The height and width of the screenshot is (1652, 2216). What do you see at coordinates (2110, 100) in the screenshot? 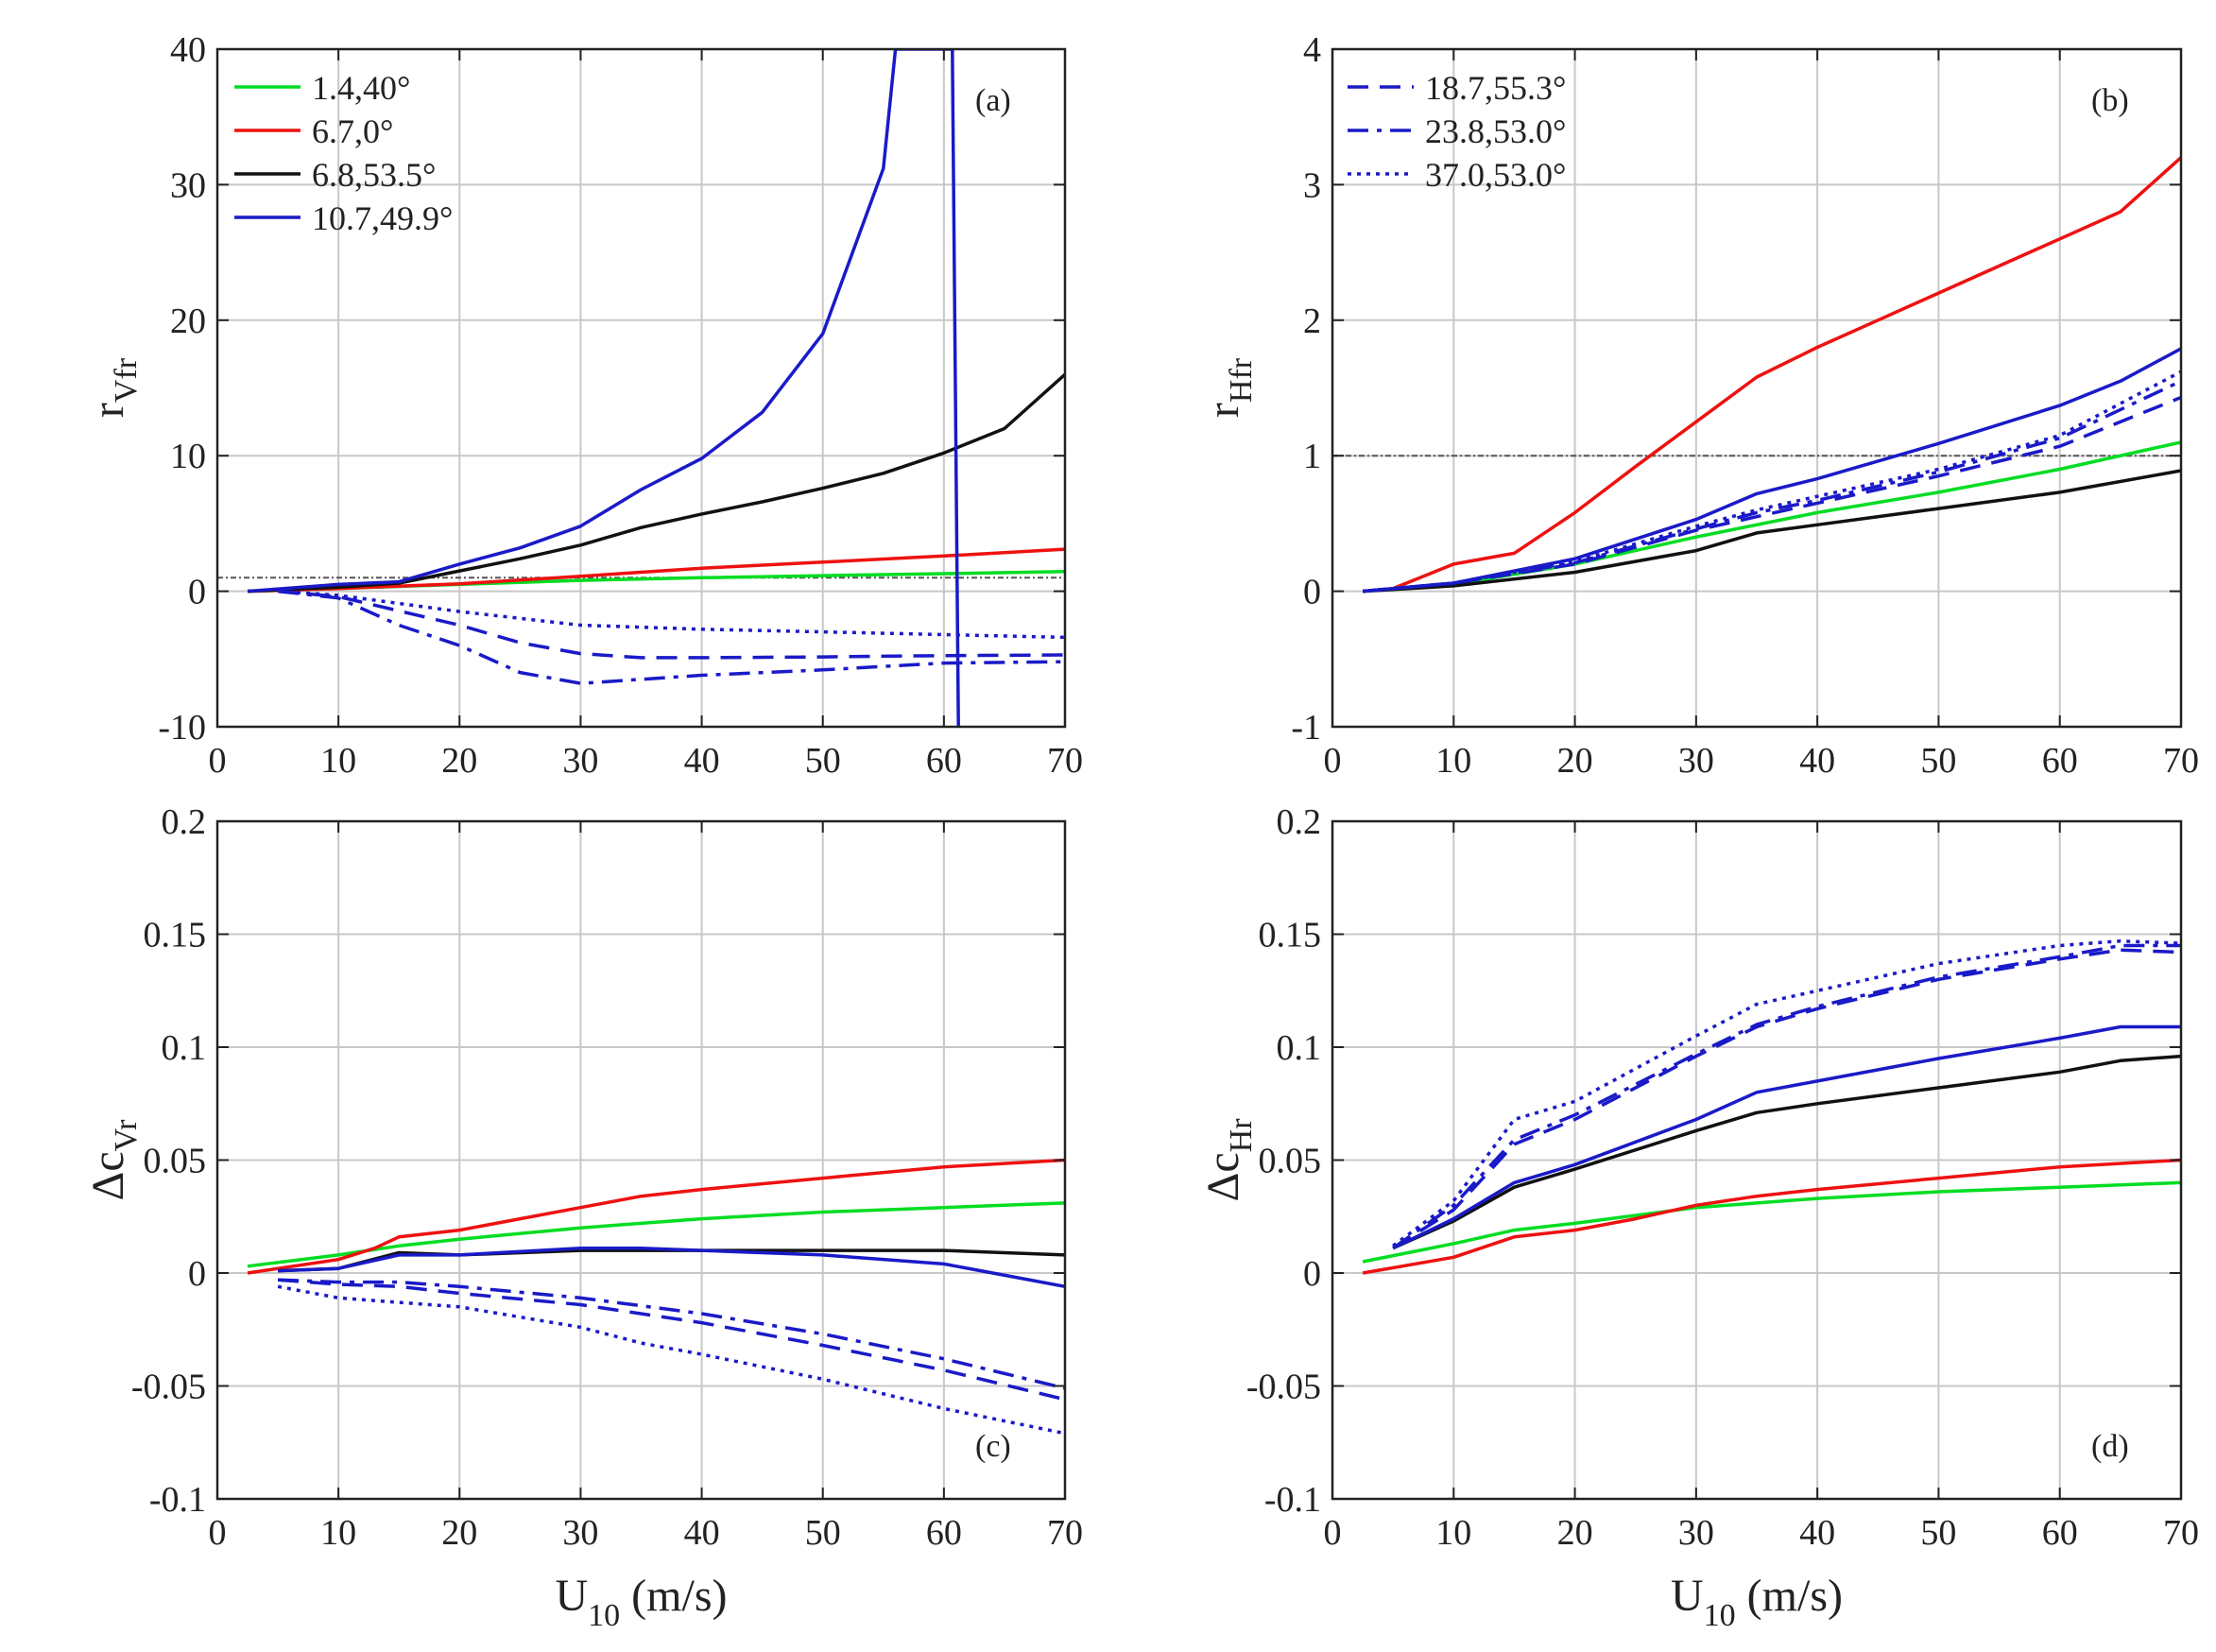
I see `panel-label: (b)` at bounding box center [2110, 100].